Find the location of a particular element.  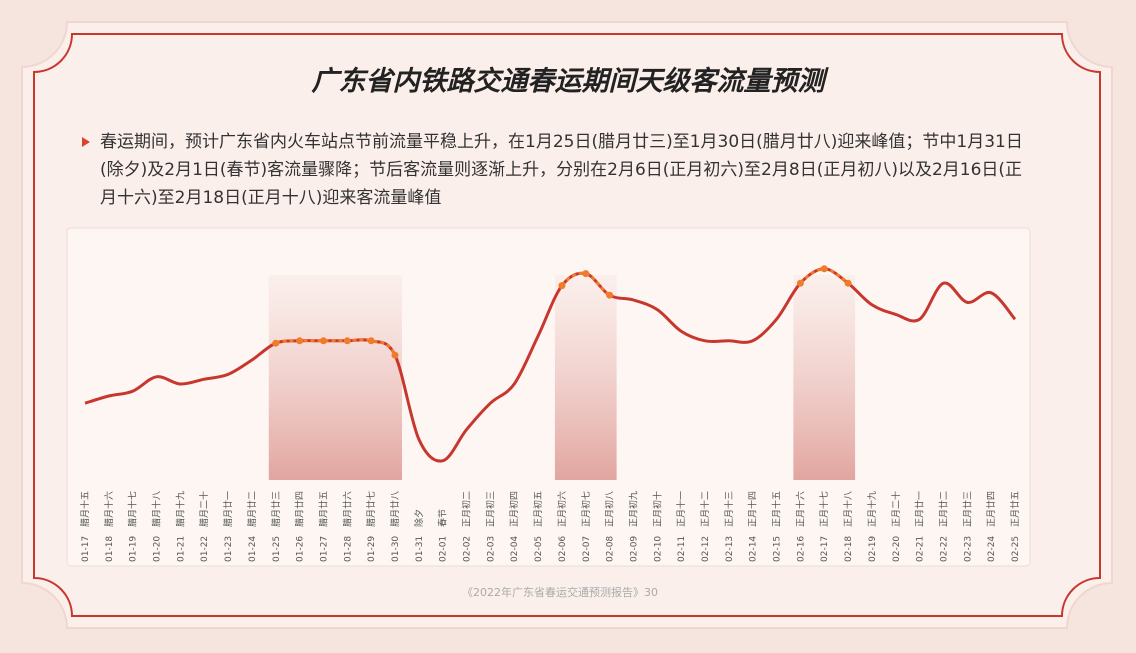

x-lunar-label: 腊月廿四 is located at coordinates (300, 509).